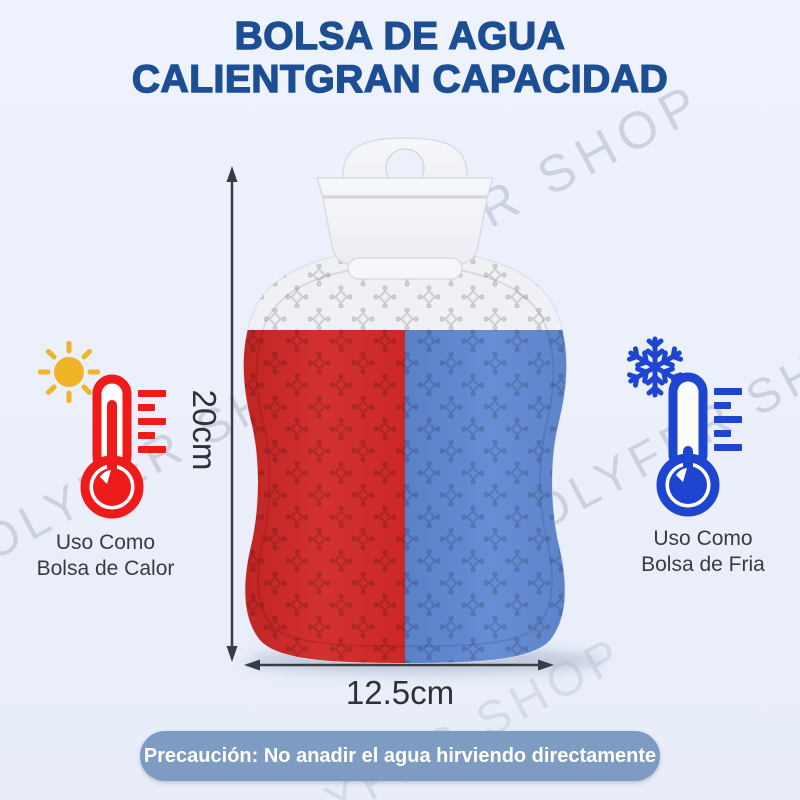  I want to click on height-dimension-arrow, so click(232, 414).